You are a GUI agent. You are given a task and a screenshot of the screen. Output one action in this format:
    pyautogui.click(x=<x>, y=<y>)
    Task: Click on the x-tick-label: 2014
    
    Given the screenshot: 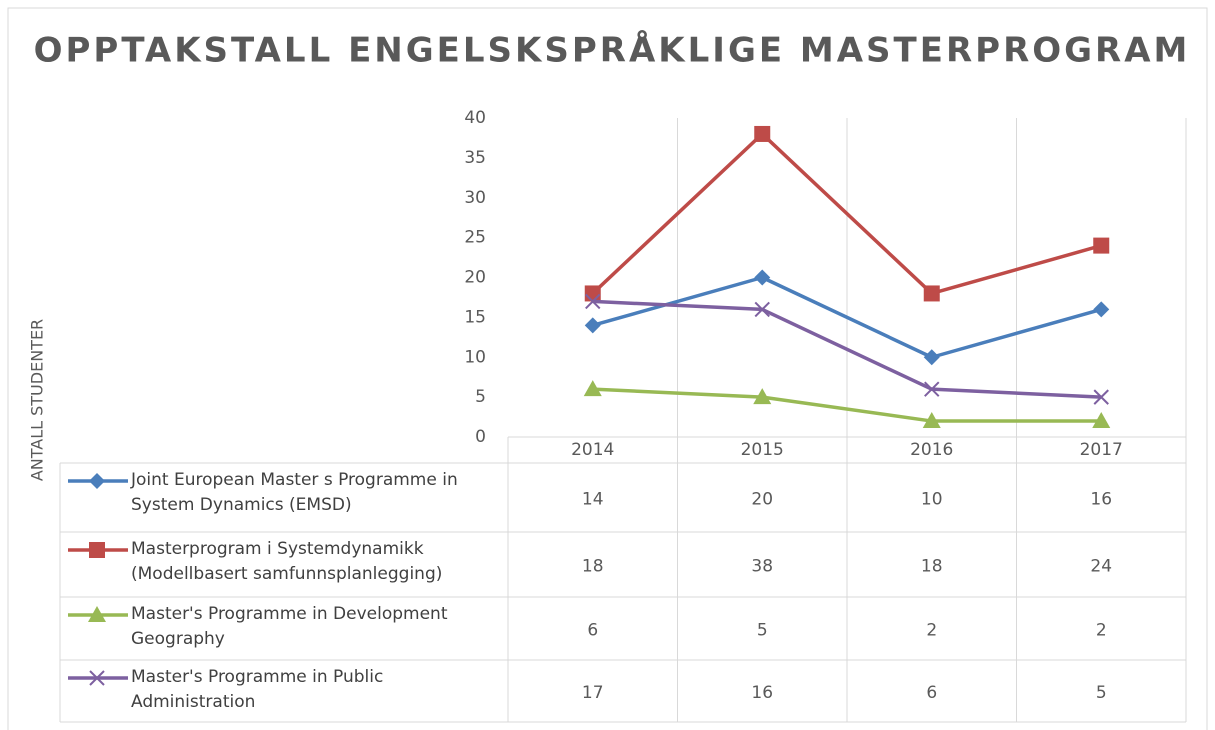 What is the action you would take?
    pyautogui.click(x=592, y=450)
    